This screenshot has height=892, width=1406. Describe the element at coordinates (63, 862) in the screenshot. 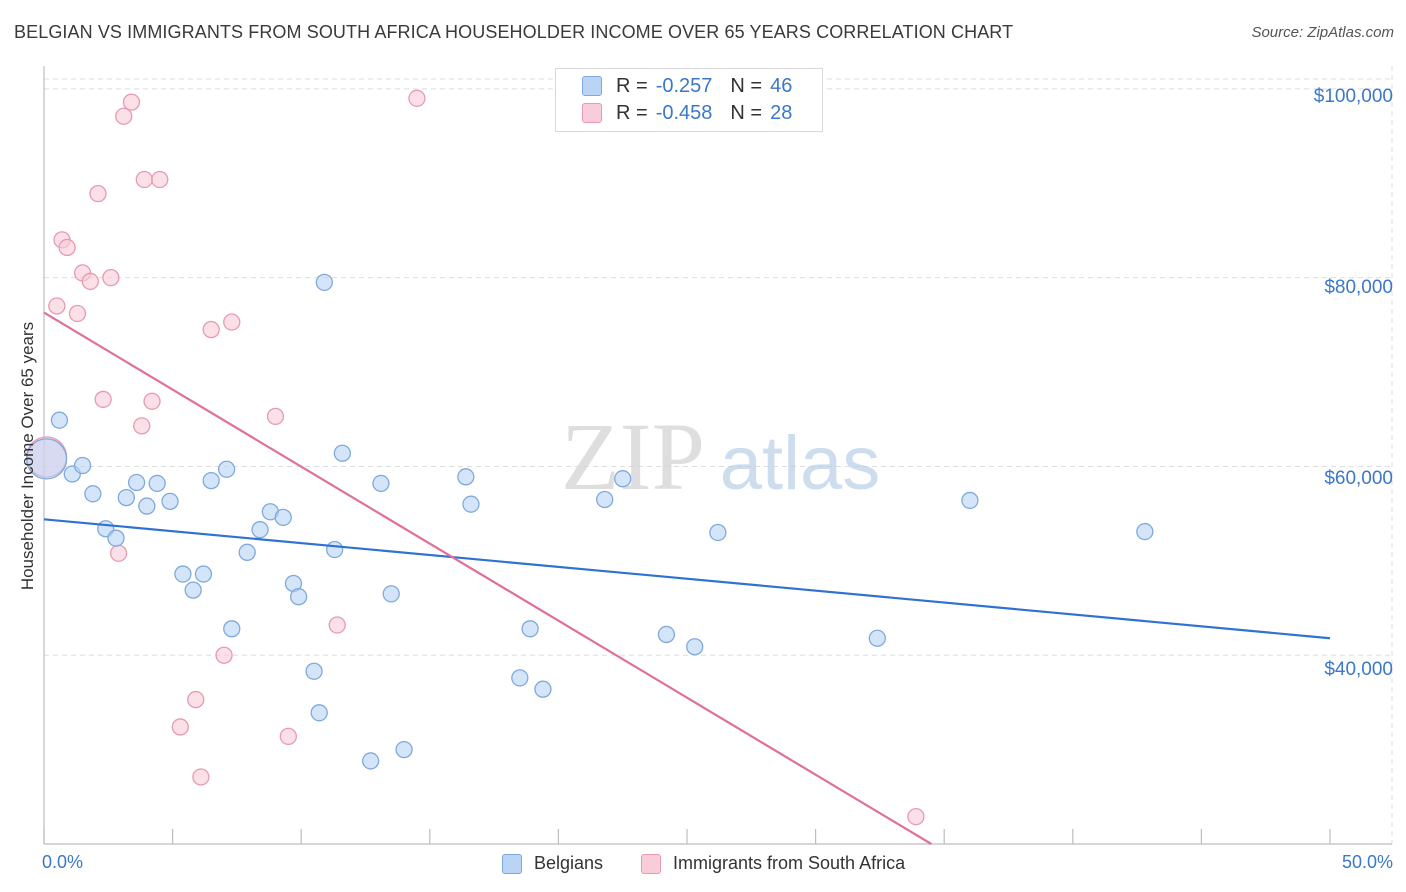

I see `x-tick-label-min: 0.0%` at that location.